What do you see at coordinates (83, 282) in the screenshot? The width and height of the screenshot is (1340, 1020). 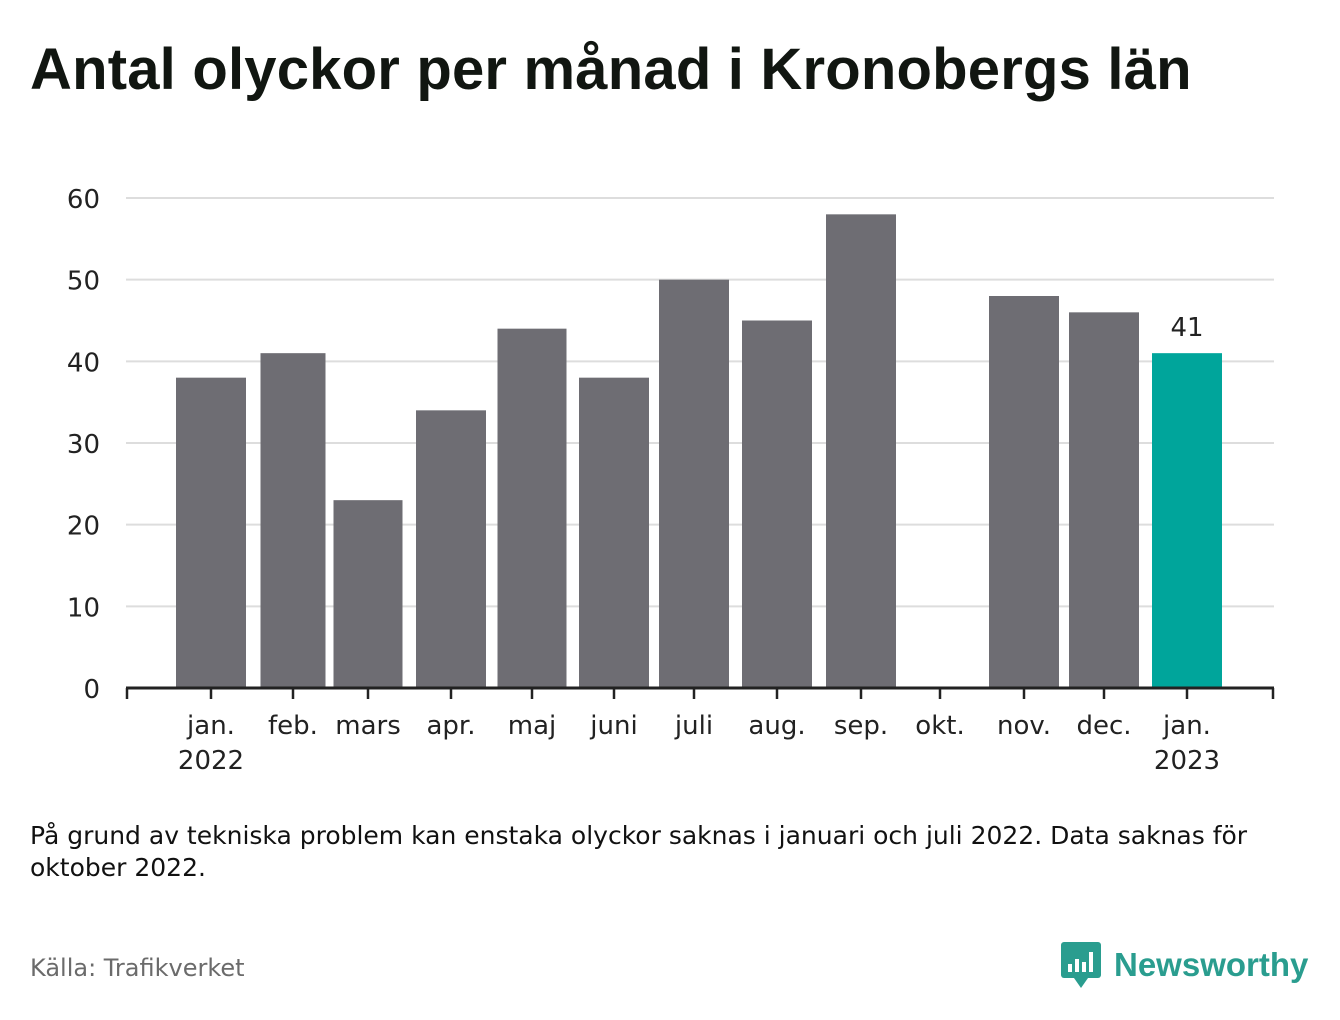 I see `y-tick-label: 50` at bounding box center [83, 282].